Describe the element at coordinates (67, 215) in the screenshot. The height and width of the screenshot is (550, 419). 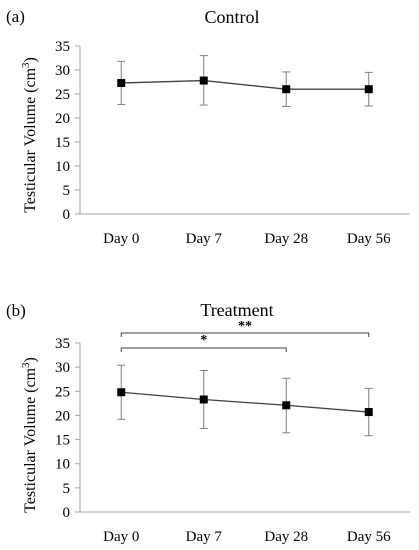
I see `a-y-tick-label: 0` at that location.